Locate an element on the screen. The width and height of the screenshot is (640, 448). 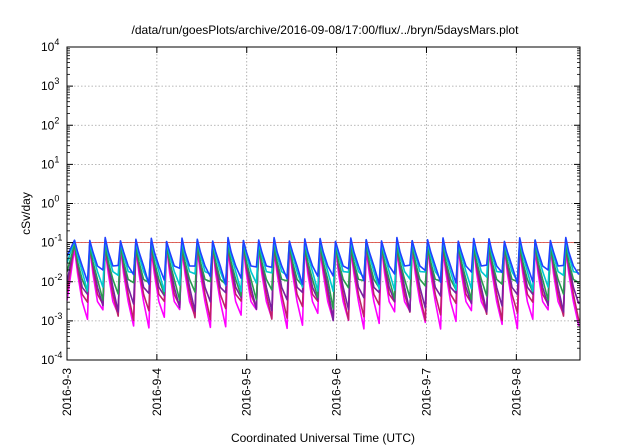
x-tick-label: 2016-9-6 is located at coordinates (337, 392).